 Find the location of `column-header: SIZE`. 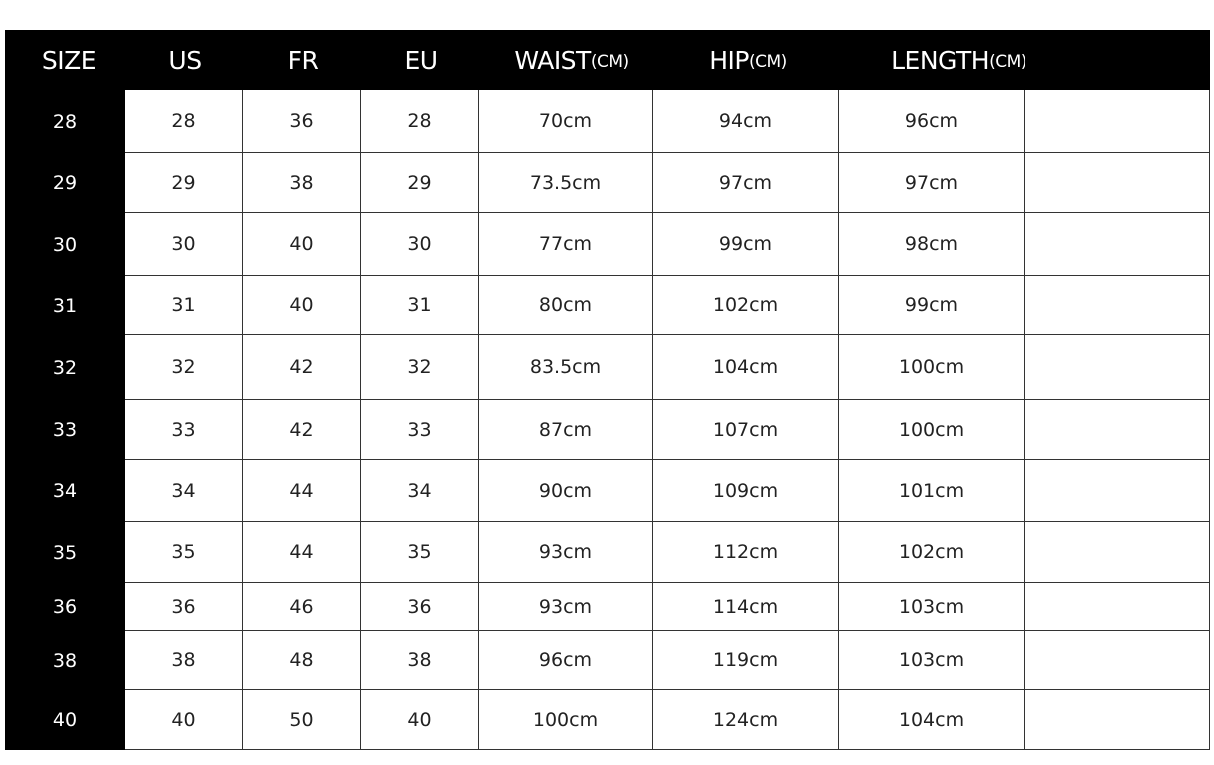

column-header: SIZE is located at coordinates (69, 60).